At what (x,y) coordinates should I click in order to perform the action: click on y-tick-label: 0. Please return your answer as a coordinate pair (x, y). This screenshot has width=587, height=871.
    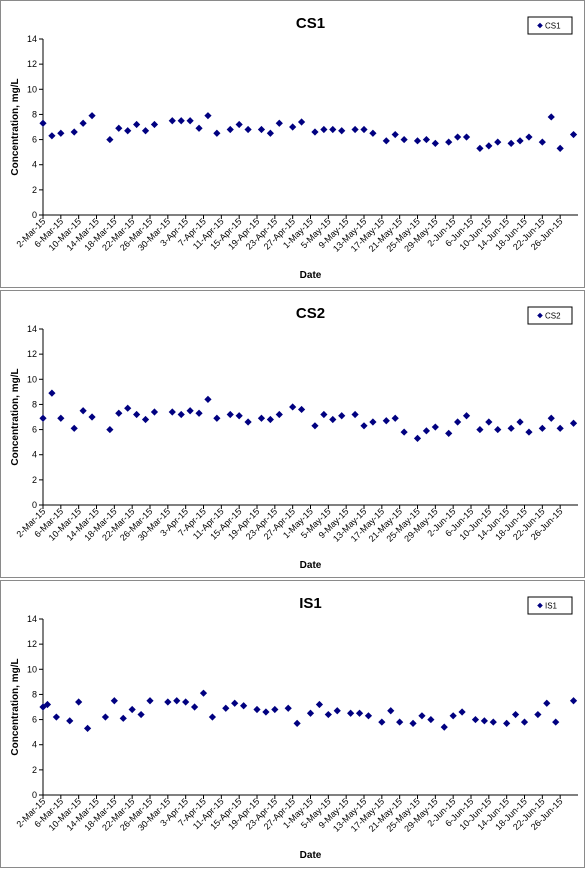
    Looking at the image, I should click on (34, 795).